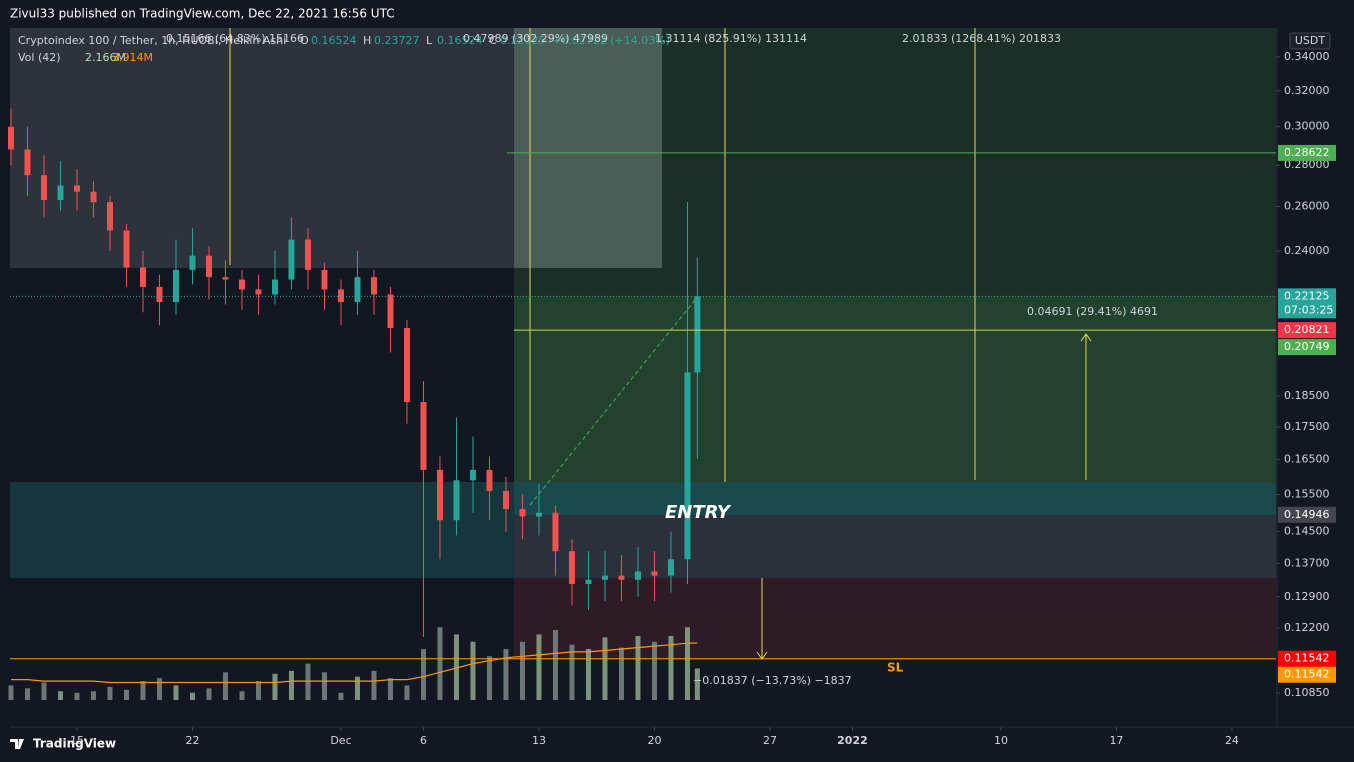 The width and height of the screenshot is (1354, 762). Describe the element at coordinates (493, 40) in the screenshot. I see `ohlc-key: C` at that location.